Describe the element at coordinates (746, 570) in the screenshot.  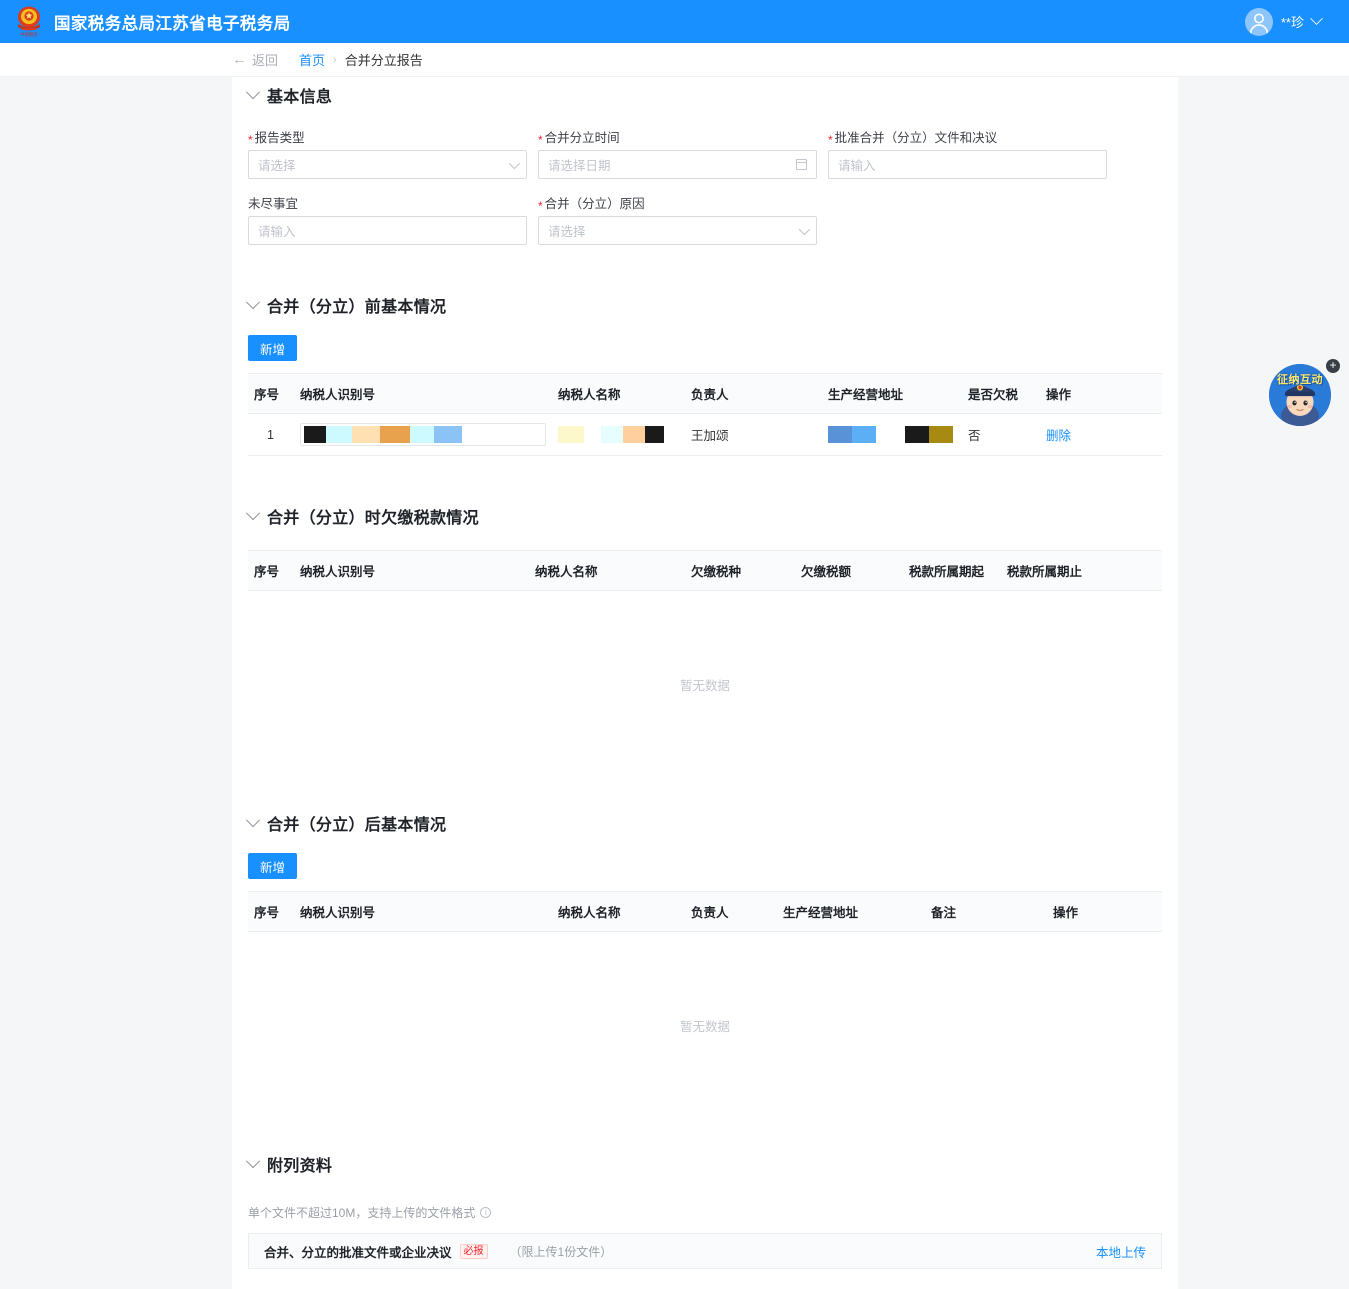
I see `col-owed-tax-type: 欠缴税种` at that location.